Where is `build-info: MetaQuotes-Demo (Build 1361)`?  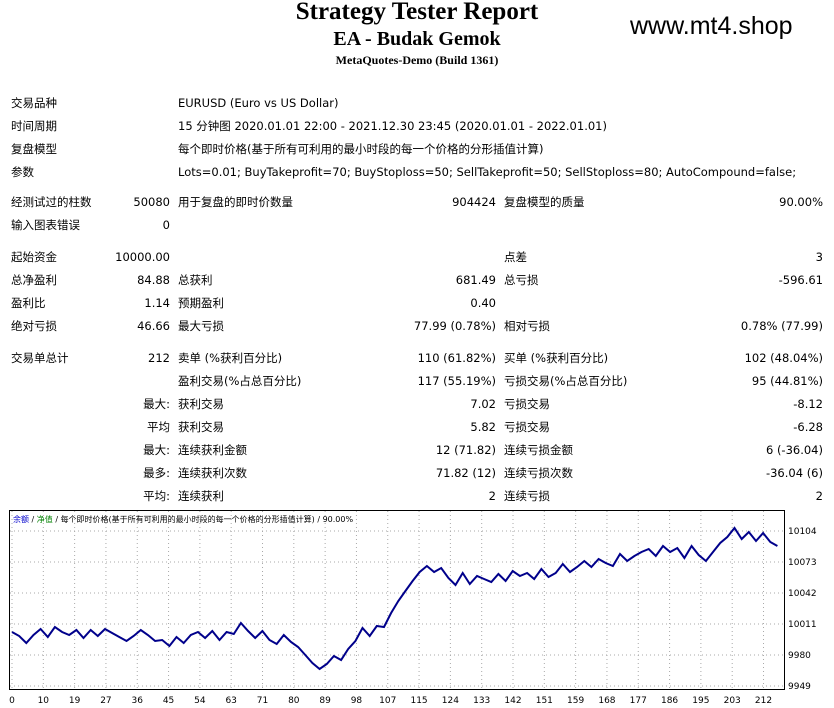 build-info: MetaQuotes-Demo (Build 1361) is located at coordinates (417, 60).